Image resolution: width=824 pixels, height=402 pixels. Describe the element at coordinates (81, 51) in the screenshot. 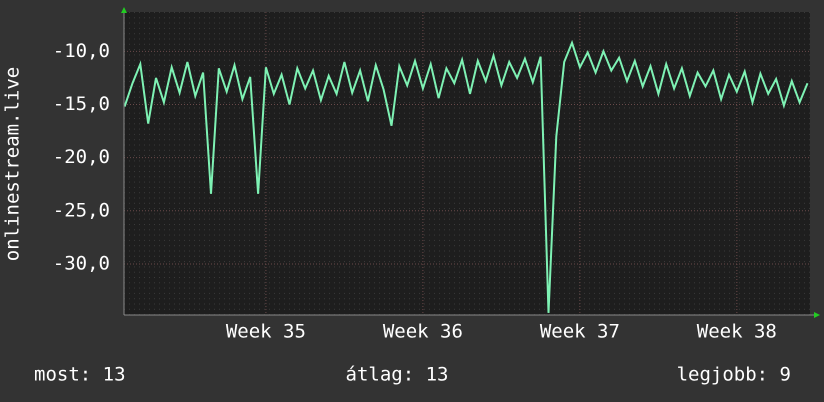

I see `y-tick-label: -10,0` at that location.